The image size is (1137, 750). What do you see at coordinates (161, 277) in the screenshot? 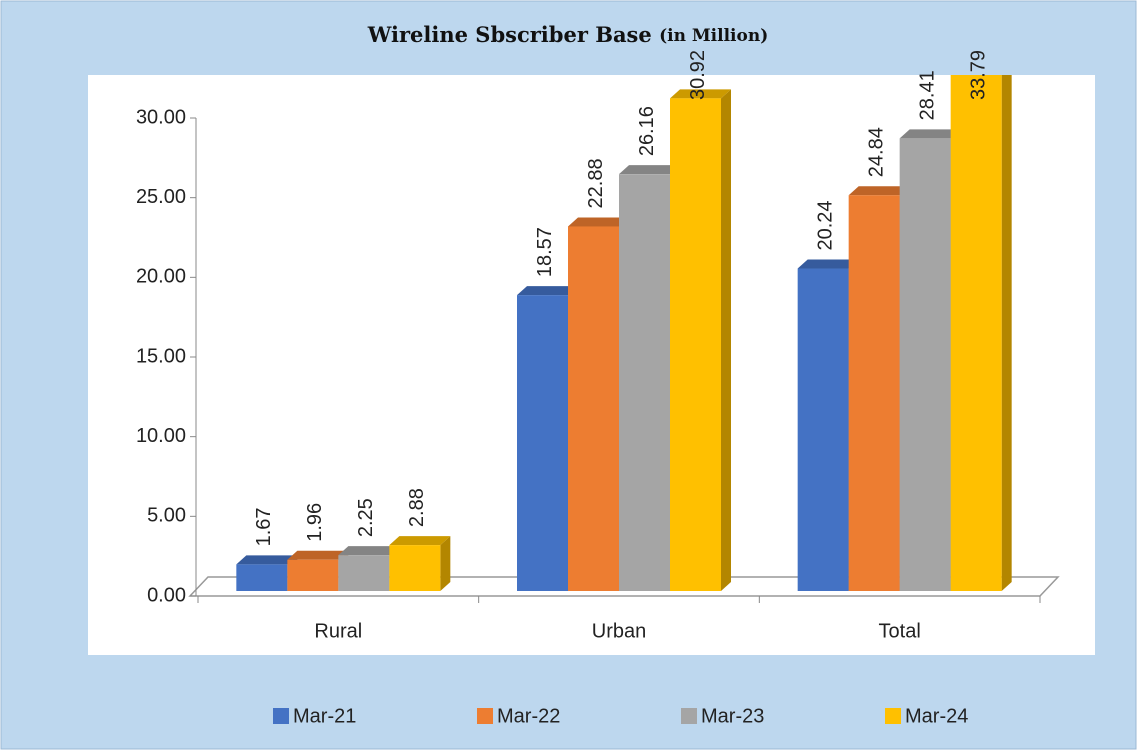
I see `y-tick-label: 20.00` at bounding box center [161, 277].